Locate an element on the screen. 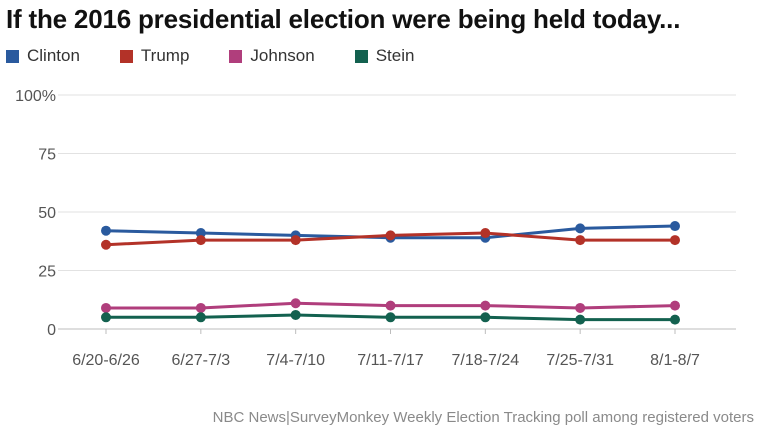 This screenshot has height=428, width=760. legend-item-clinton: Clinton is located at coordinates (43, 56).